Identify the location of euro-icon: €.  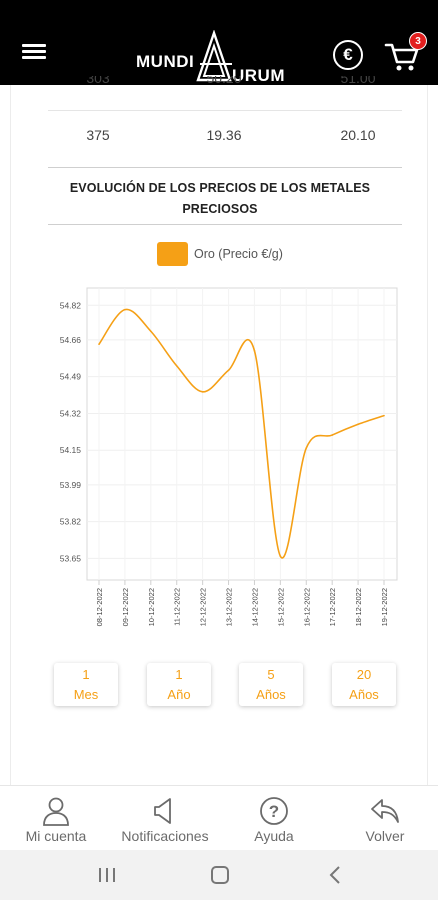
(348, 54).